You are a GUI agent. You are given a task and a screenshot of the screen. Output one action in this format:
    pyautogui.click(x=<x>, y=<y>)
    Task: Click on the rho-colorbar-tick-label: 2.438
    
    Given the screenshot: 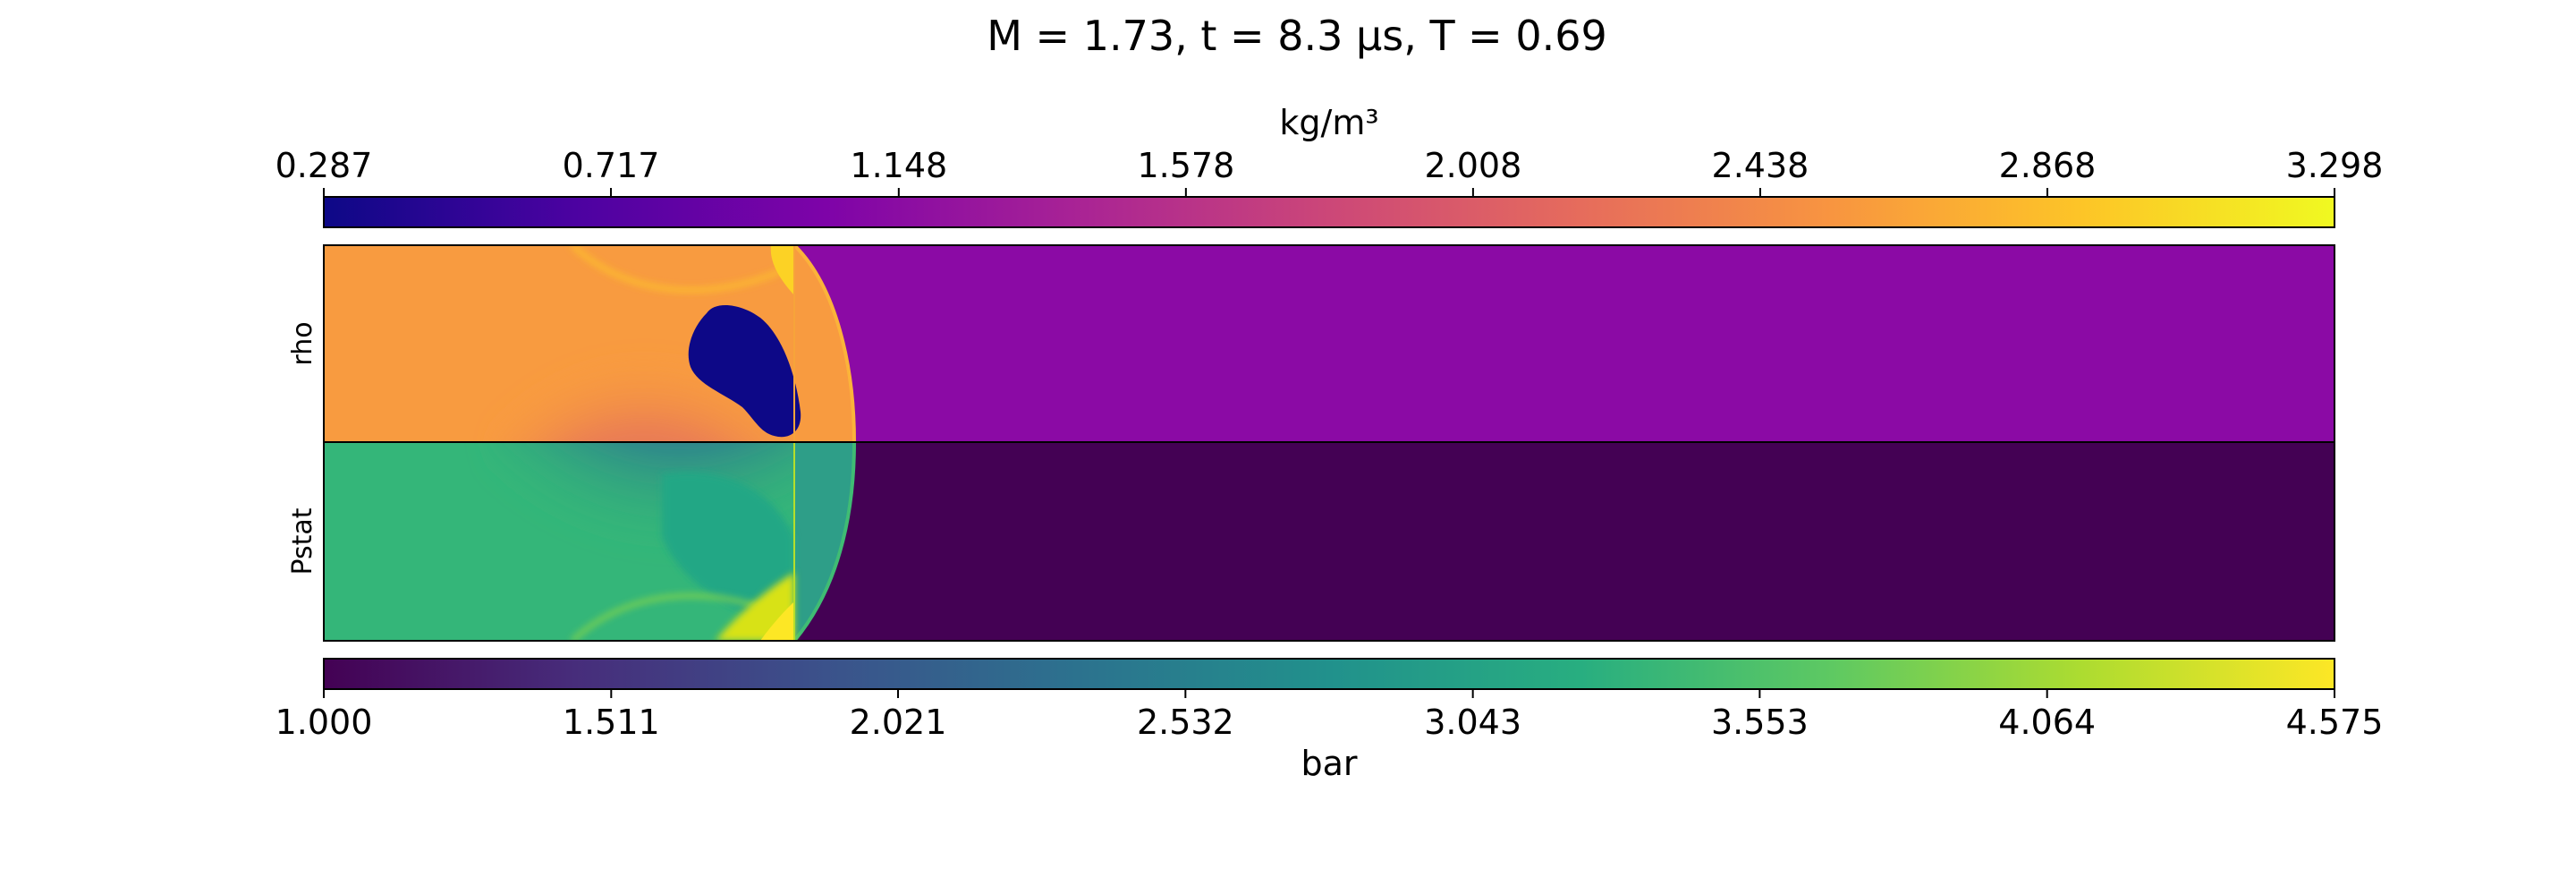 What is the action you would take?
    pyautogui.click(x=1760, y=165)
    